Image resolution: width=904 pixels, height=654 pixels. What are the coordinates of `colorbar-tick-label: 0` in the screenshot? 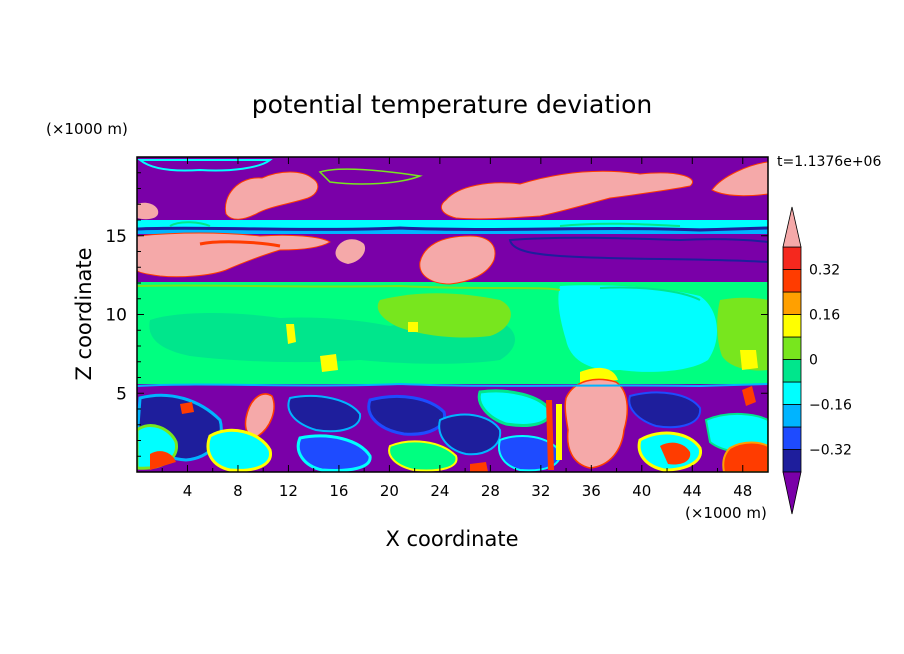 It's located at (813, 361).